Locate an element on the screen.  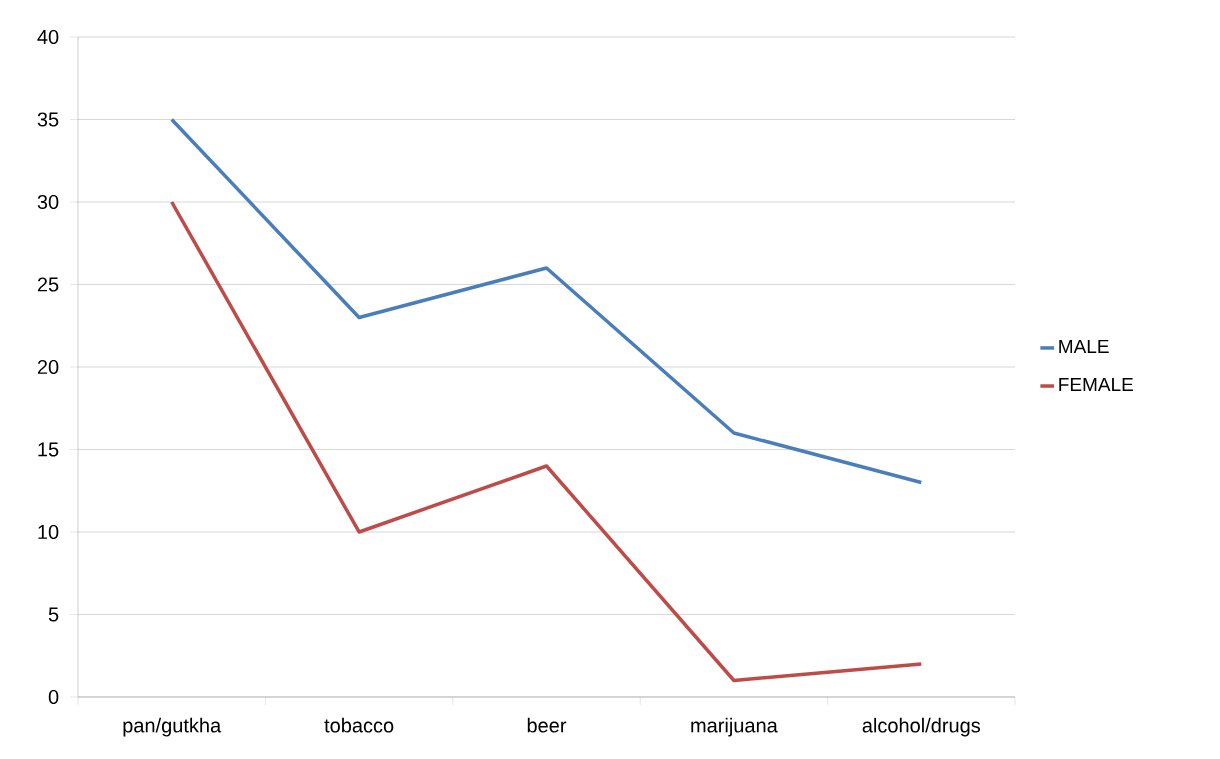
y-tick-label: 35 is located at coordinates (48, 119).